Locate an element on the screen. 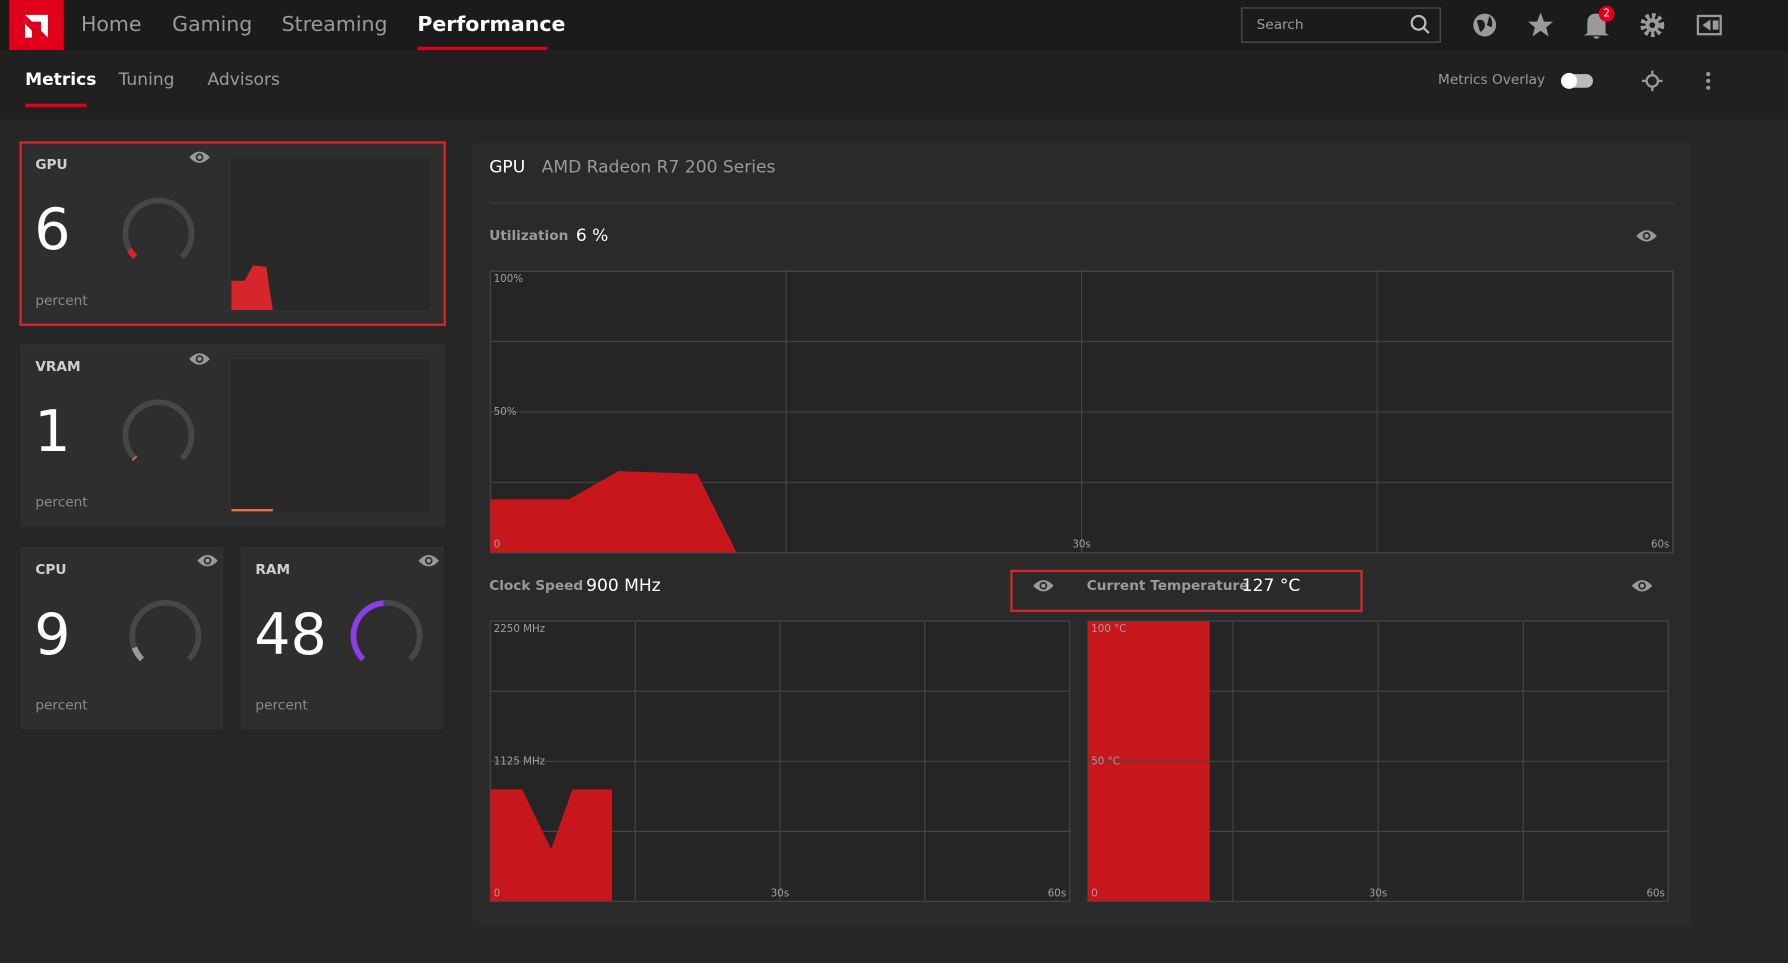 This screenshot has width=1788, height=963. metric-readout: 900 MHz is located at coordinates (623, 586).